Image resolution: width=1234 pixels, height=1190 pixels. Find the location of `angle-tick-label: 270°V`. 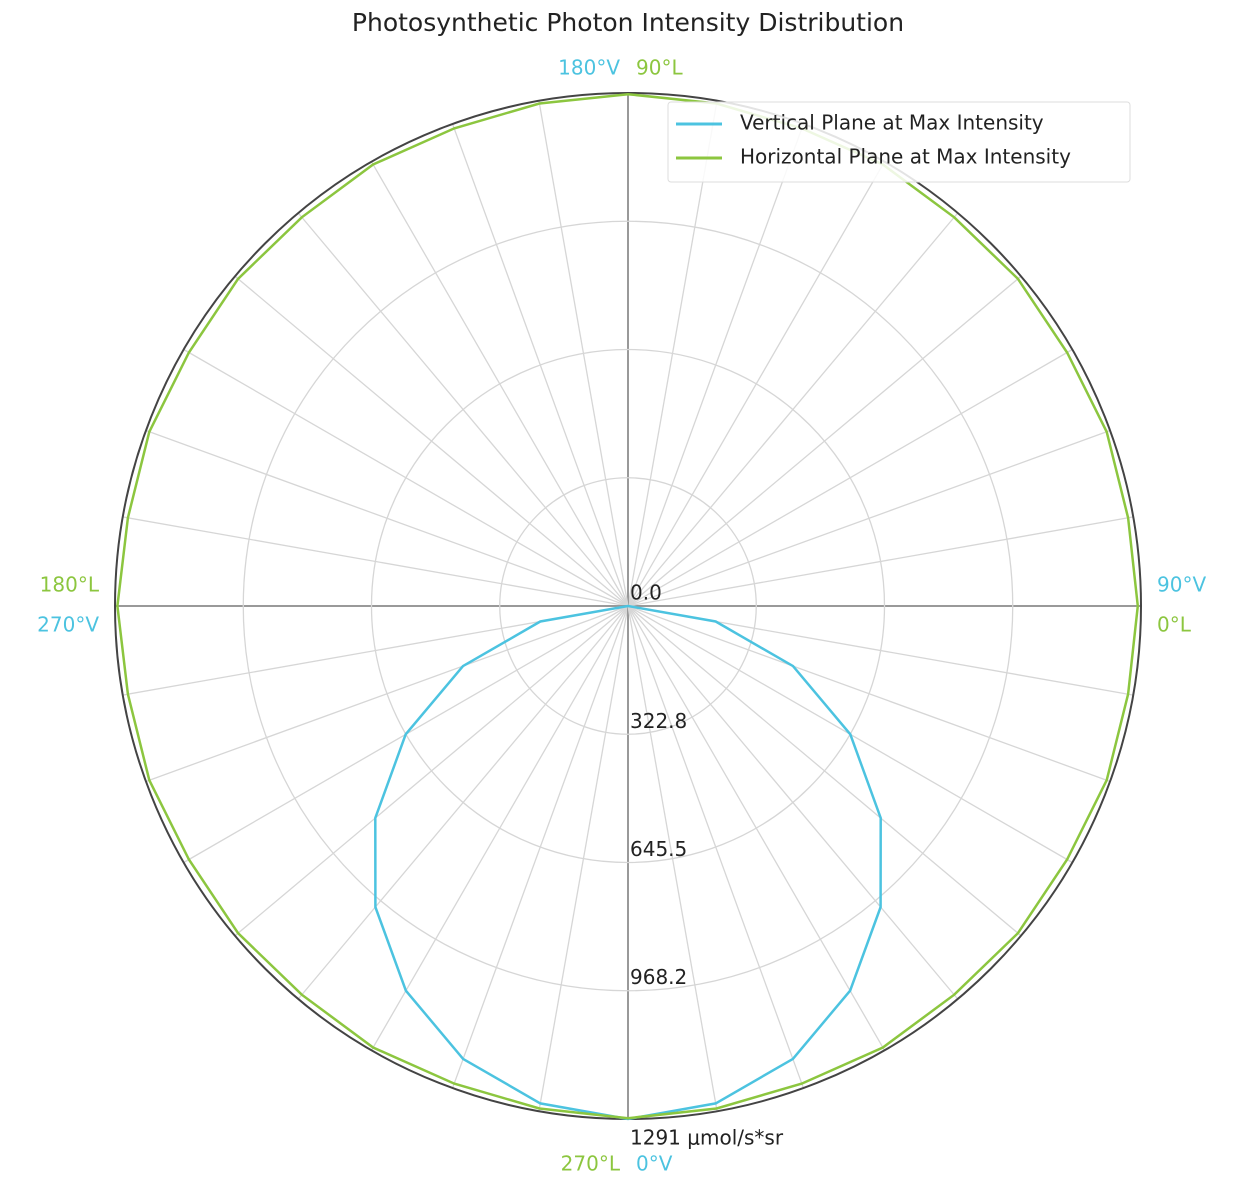

angle-tick-label: 270°V is located at coordinates (68, 625).